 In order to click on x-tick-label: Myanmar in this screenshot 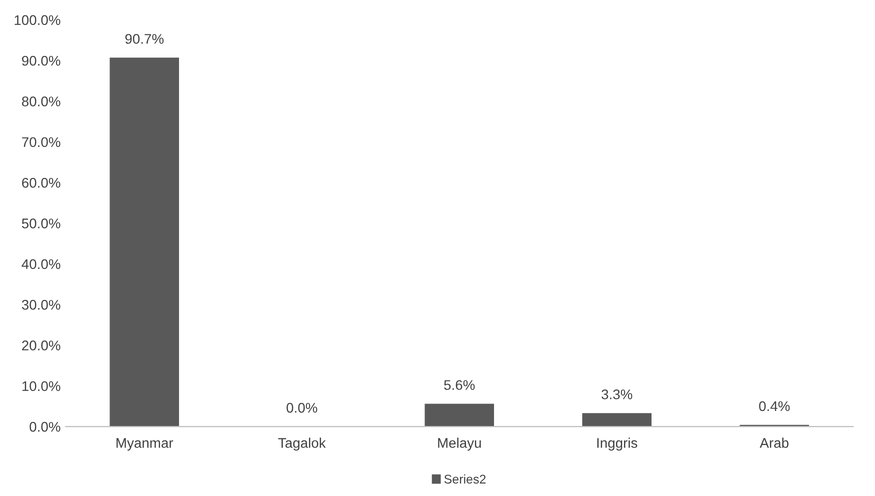, I will do `click(145, 444)`.